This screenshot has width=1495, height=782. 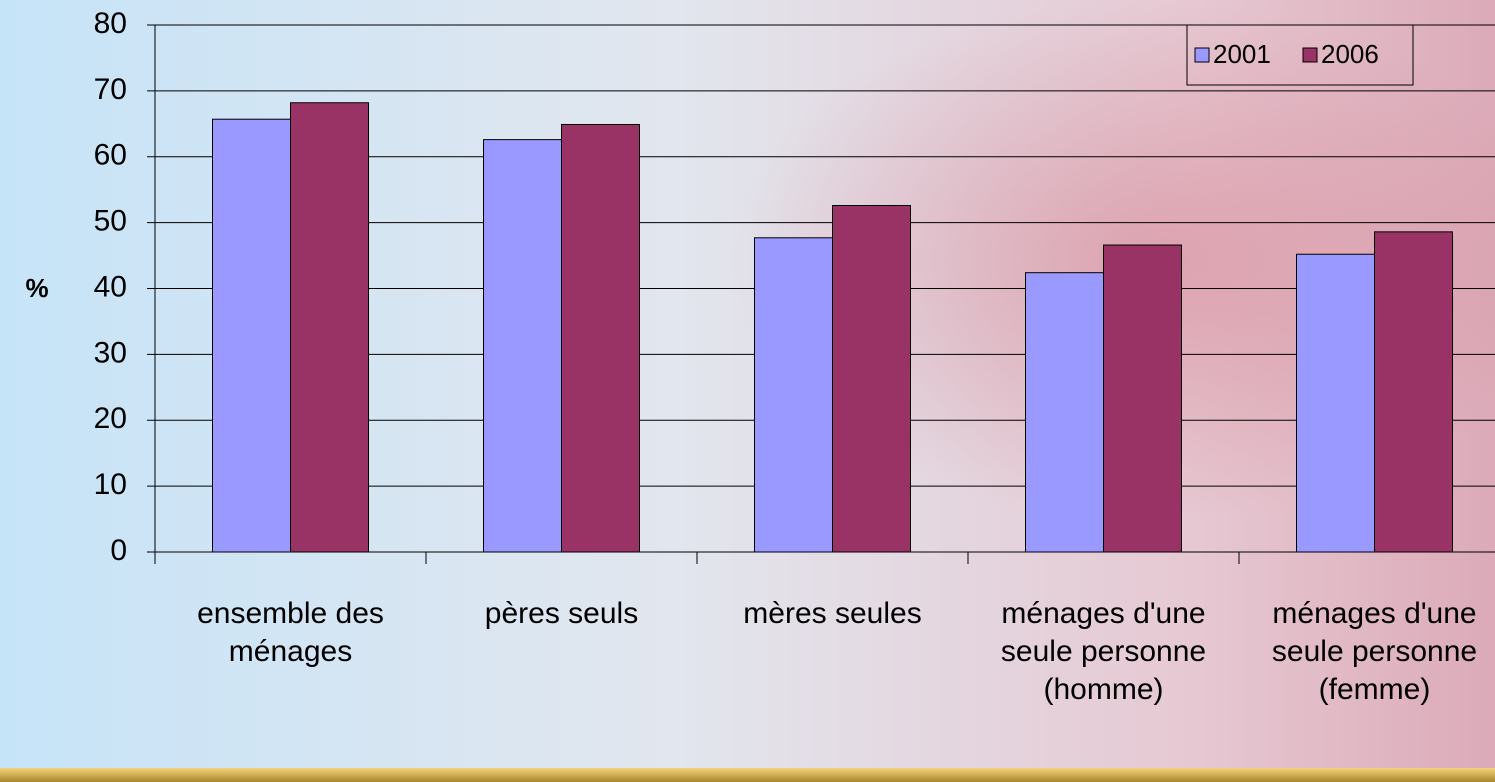 What do you see at coordinates (110, 484) in the screenshot?
I see `y-tick-label: 10` at bounding box center [110, 484].